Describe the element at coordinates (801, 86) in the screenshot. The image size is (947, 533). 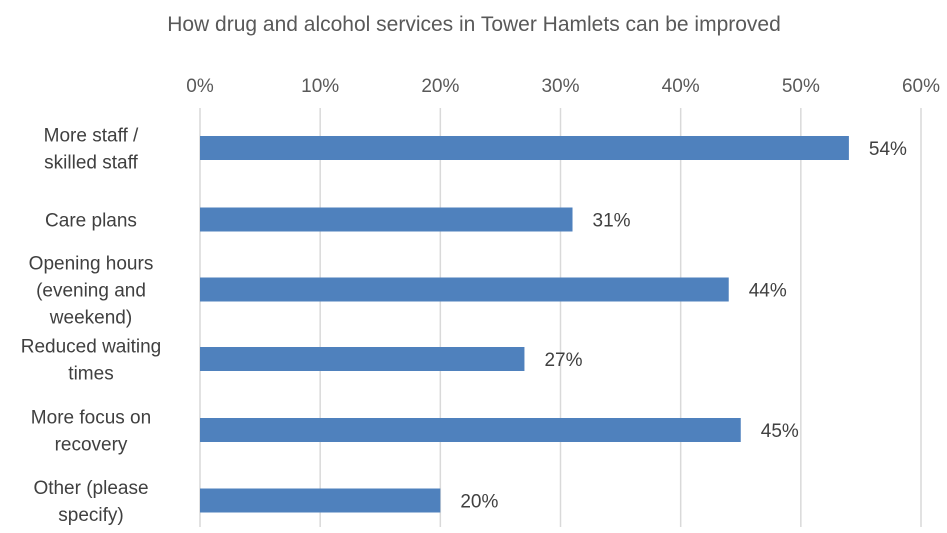
I see `x-tick-label: 50%` at that location.